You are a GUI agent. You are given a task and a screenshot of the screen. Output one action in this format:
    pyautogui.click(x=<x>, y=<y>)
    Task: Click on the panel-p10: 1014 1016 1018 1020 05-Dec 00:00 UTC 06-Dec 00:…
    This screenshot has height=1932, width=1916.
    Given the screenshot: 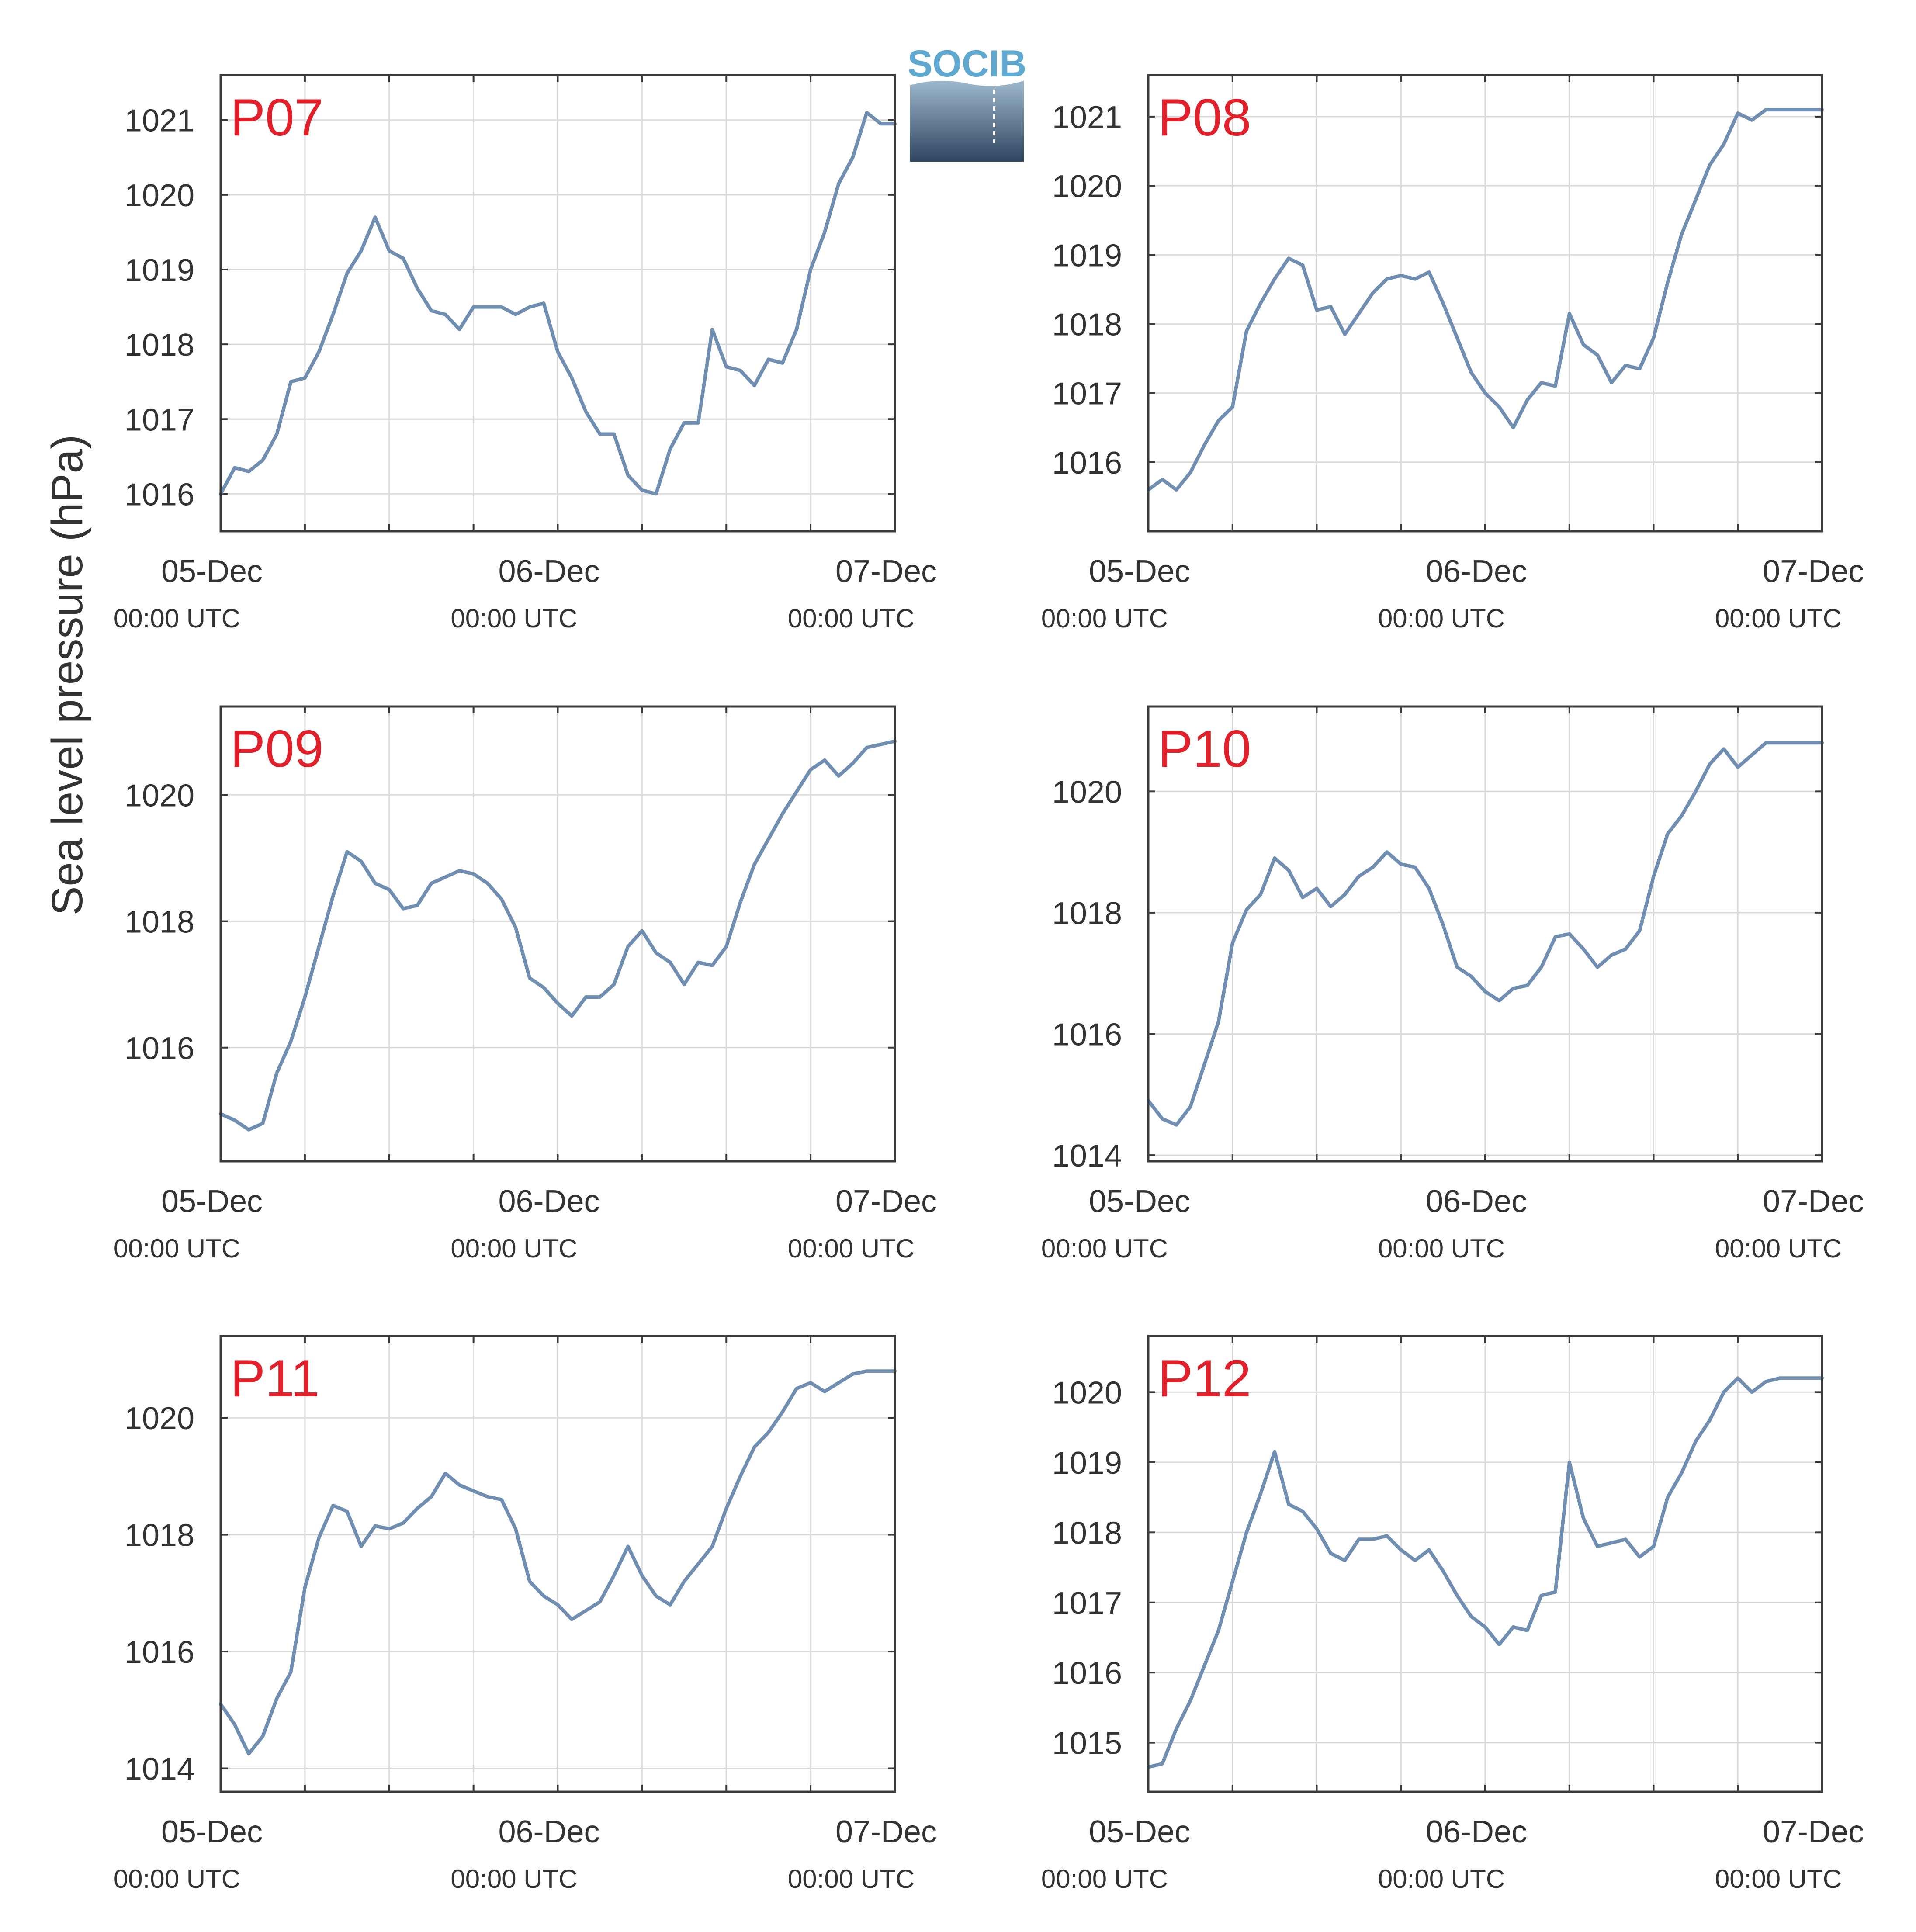 What is the action you would take?
    pyautogui.click(x=1452, y=984)
    